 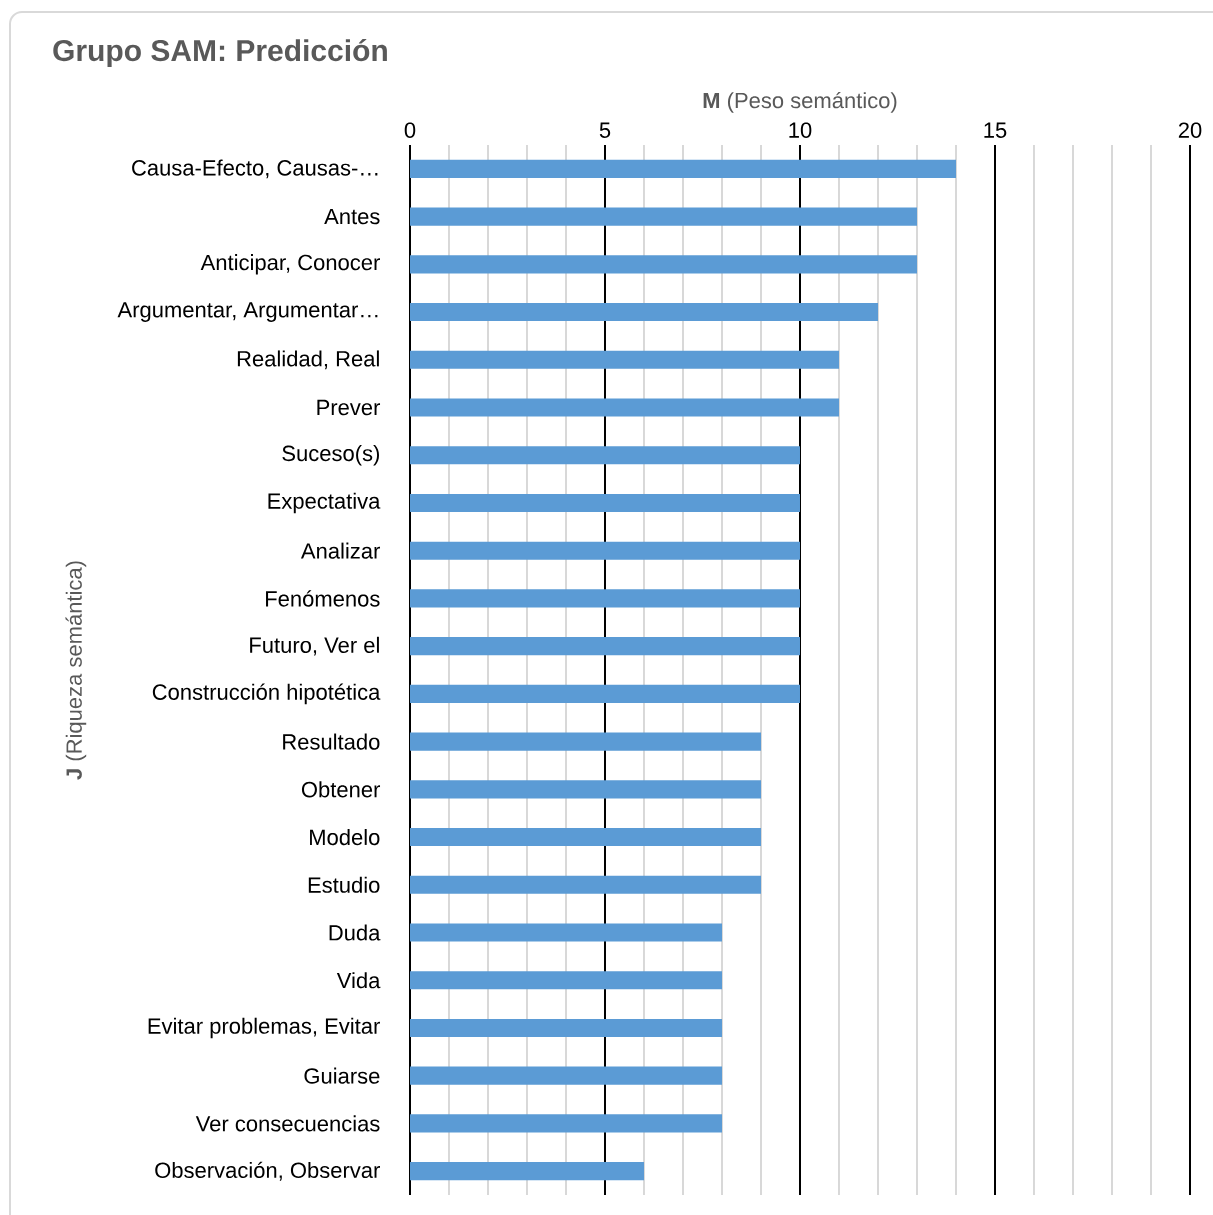 What do you see at coordinates (340, 550) in the screenshot?
I see `y-tick-label: Analizar` at bounding box center [340, 550].